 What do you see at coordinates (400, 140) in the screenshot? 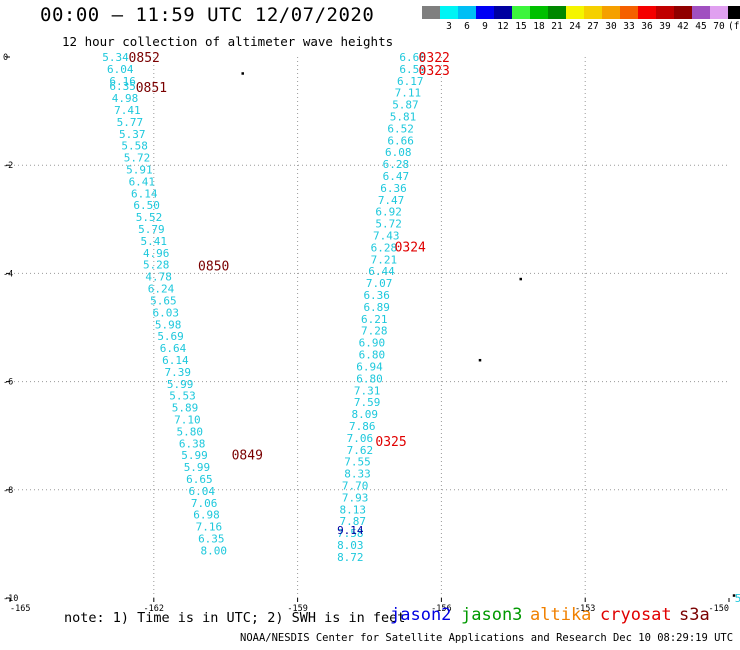
I see `wave-height-value: 6.66` at bounding box center [400, 140].